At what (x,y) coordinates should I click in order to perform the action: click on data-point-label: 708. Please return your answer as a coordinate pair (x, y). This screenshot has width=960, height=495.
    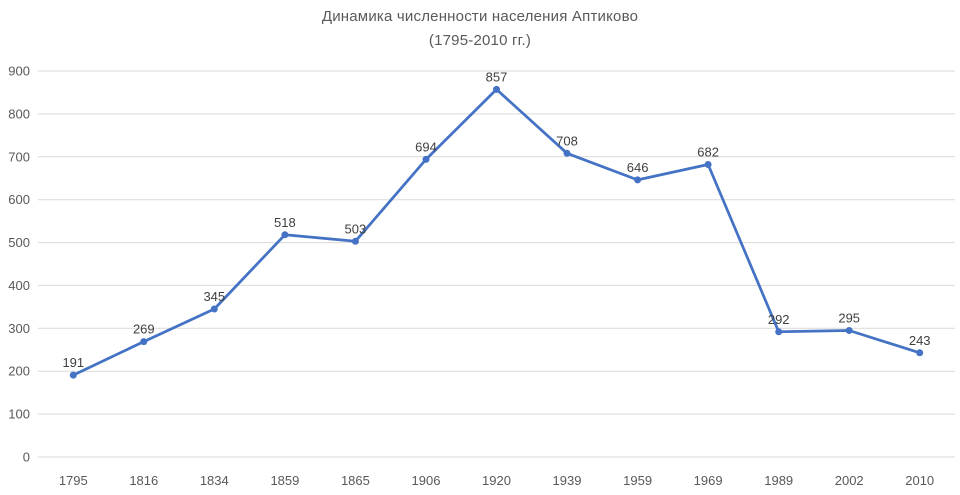
    Looking at the image, I should click on (567, 140).